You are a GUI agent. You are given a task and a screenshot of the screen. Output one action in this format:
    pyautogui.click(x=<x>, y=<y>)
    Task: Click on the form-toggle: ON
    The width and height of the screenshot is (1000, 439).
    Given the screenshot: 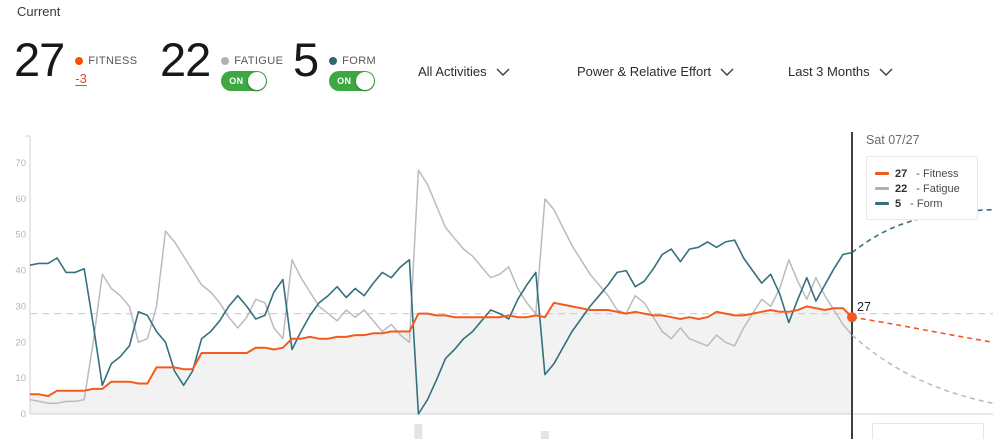 What is the action you would take?
    pyautogui.click(x=352, y=81)
    